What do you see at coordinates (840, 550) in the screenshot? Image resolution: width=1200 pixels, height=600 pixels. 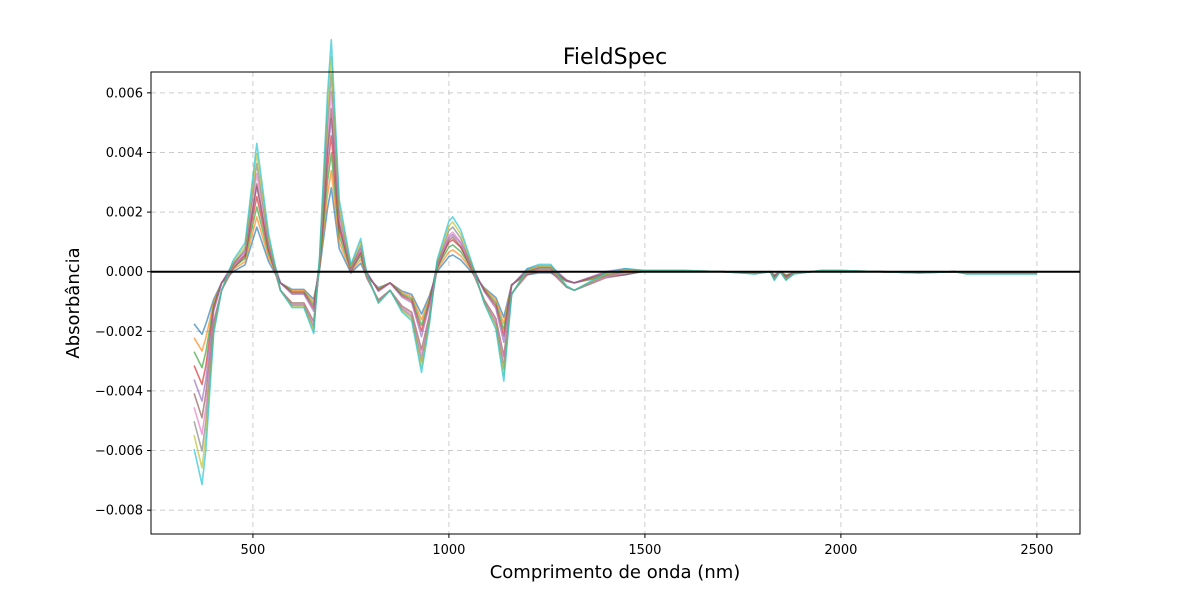 I see `x-tick-label: 2000` at bounding box center [840, 550].